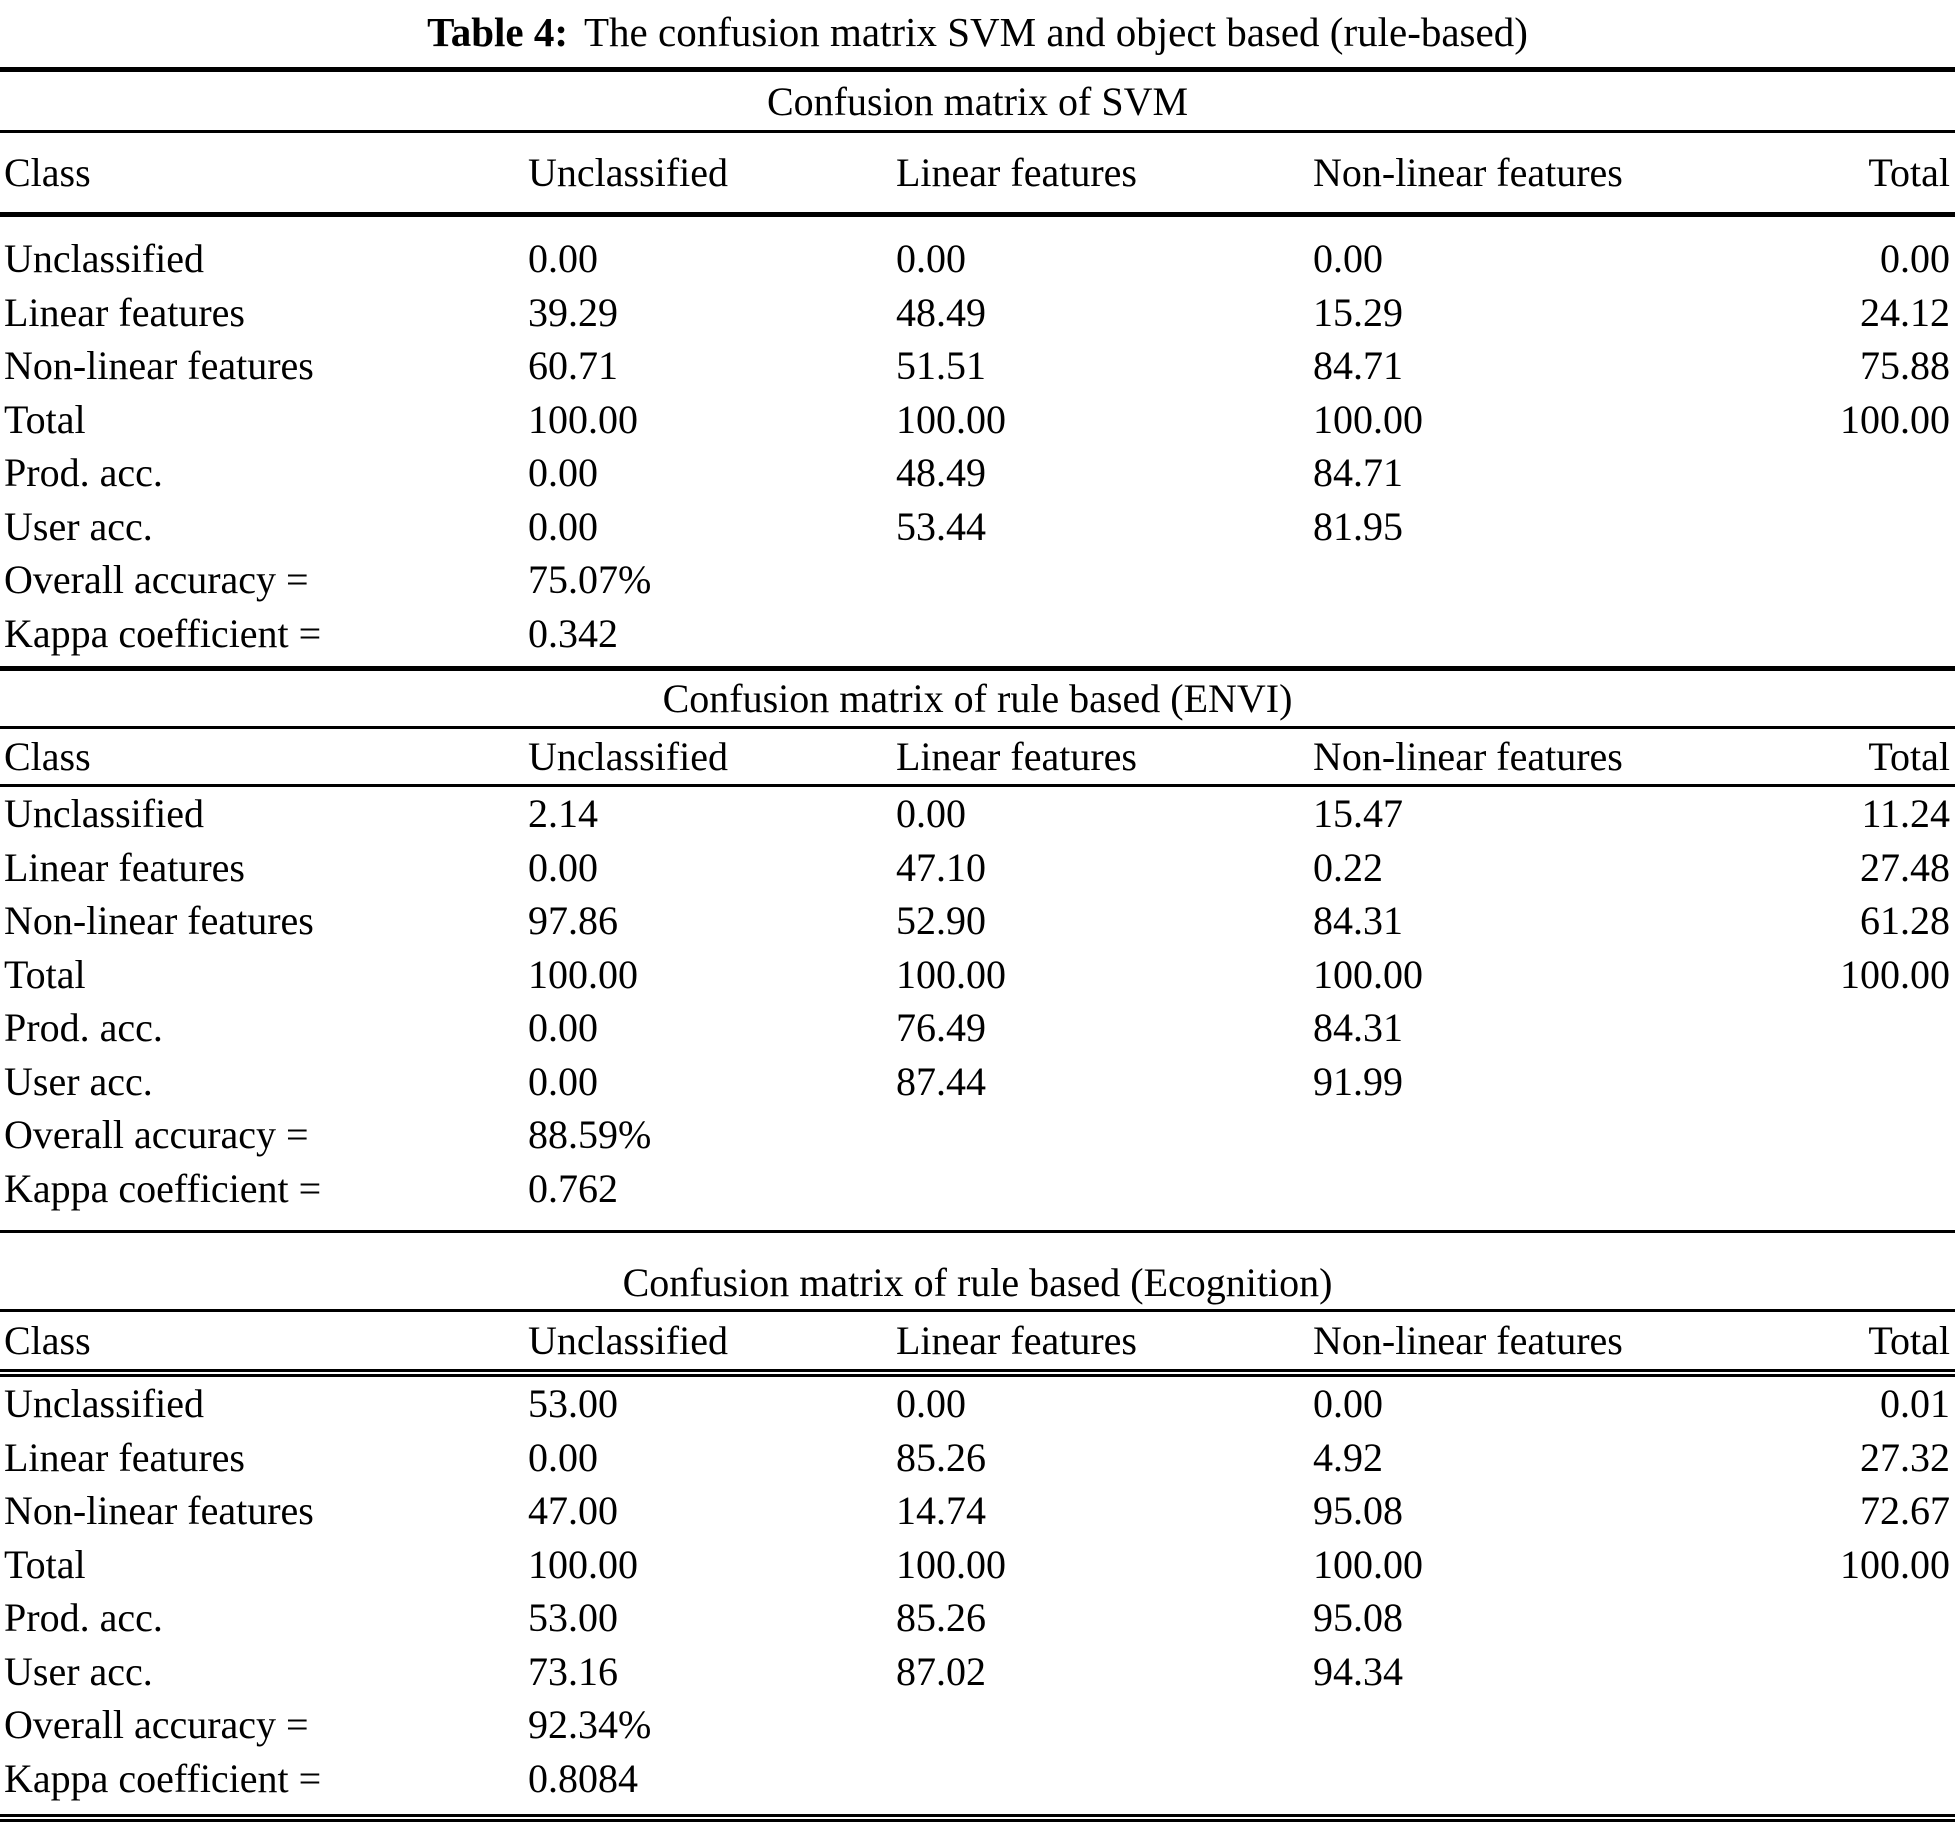 The height and width of the screenshot is (1833, 1955). Describe the element at coordinates (977, 1135) in the screenshot. I see `table-row: Overall accuracy = 88.59%` at that location.